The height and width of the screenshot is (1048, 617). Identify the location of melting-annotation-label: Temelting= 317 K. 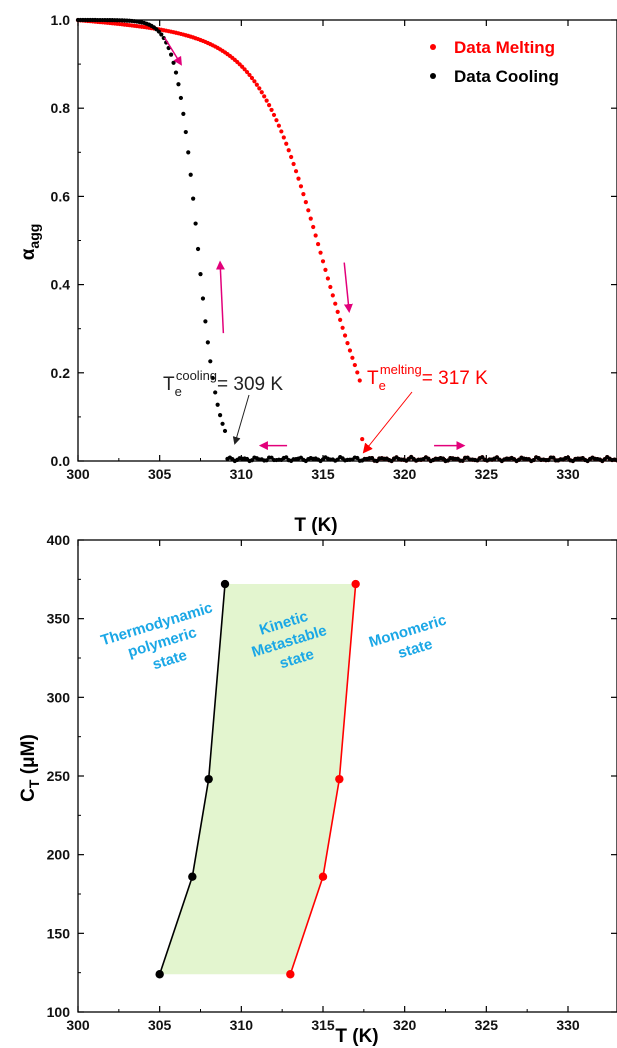
(427, 377).